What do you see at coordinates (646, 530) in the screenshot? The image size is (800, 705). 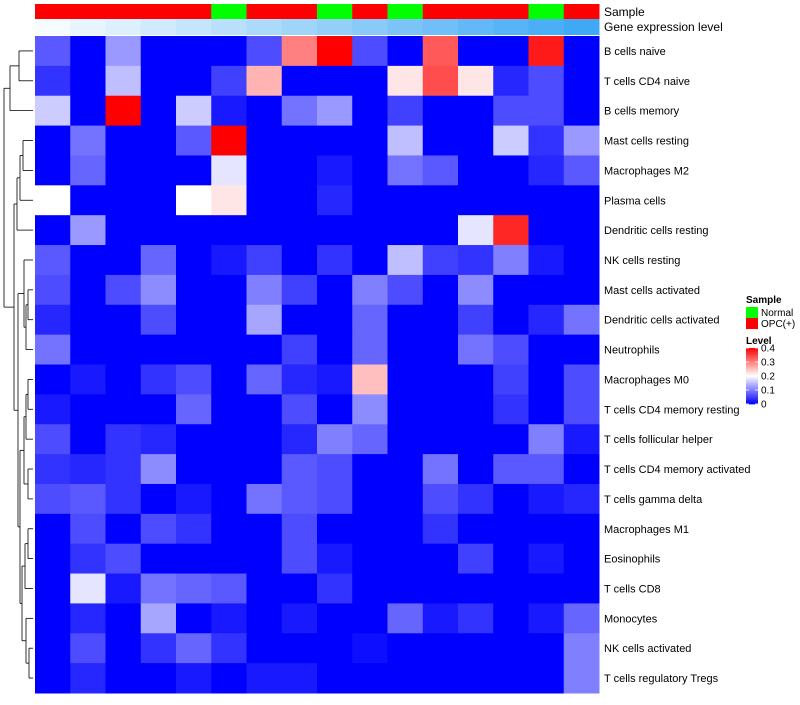 I see `row-label-16: Macrophages M1` at bounding box center [646, 530].